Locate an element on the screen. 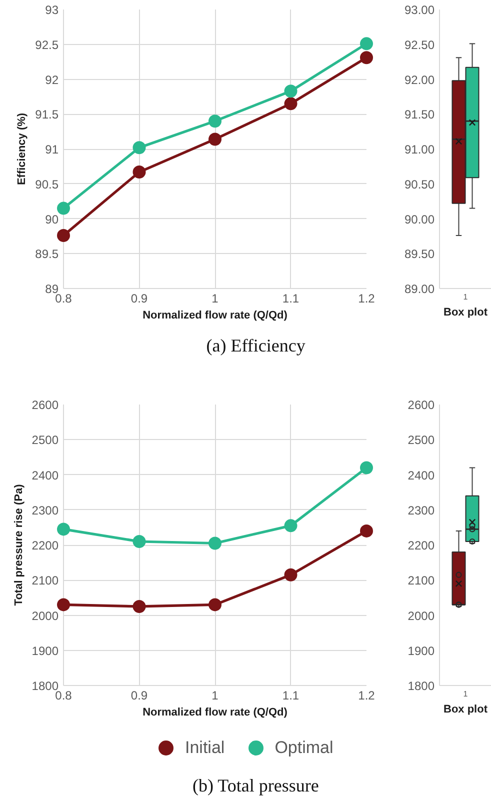 This screenshot has width=491, height=805. y-tick-label: 90.5 is located at coordinates (47, 184).